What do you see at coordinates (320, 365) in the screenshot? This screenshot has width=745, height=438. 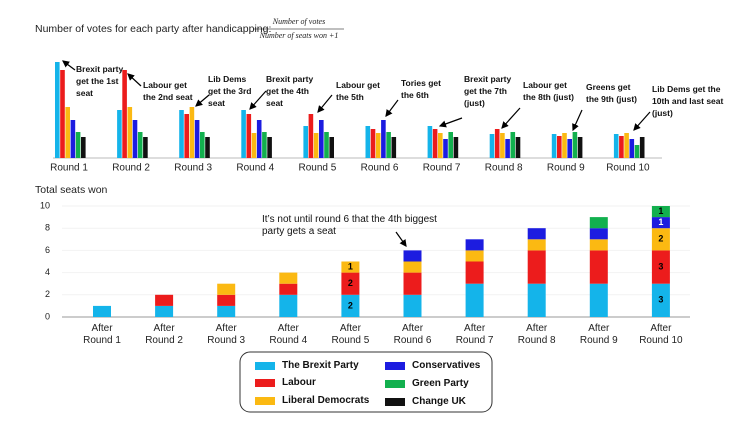 I see `legend-label: The Brexit Party` at bounding box center [320, 365].